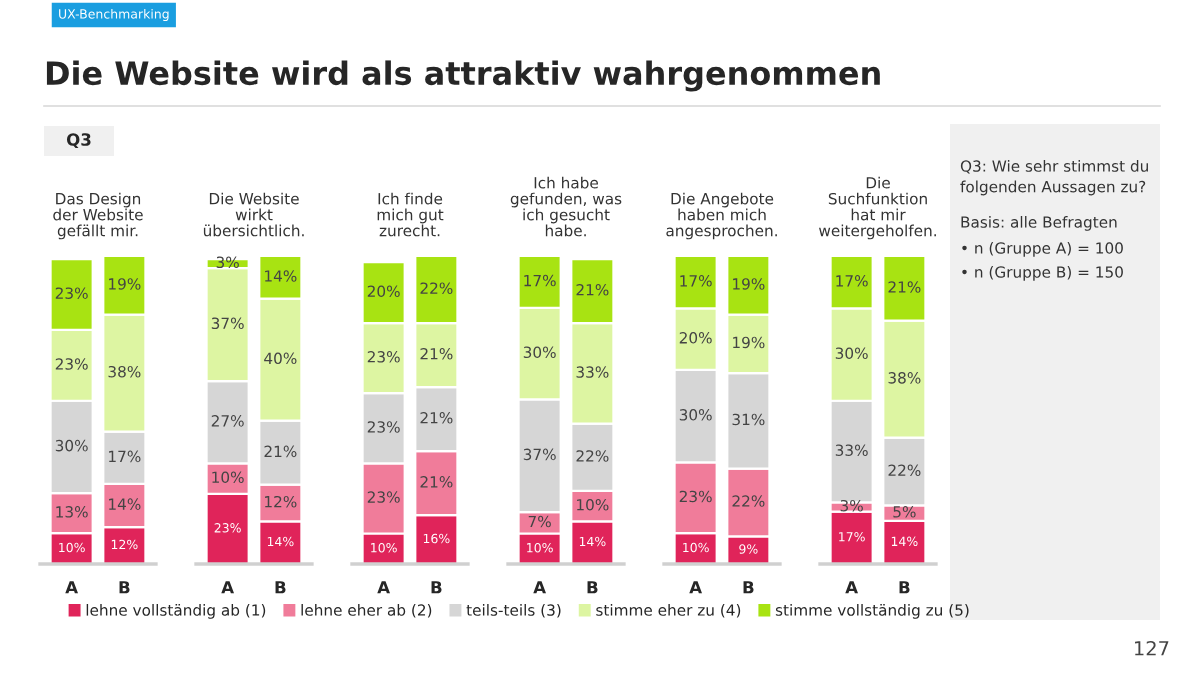  I want to click on bar, so click(851, 537).